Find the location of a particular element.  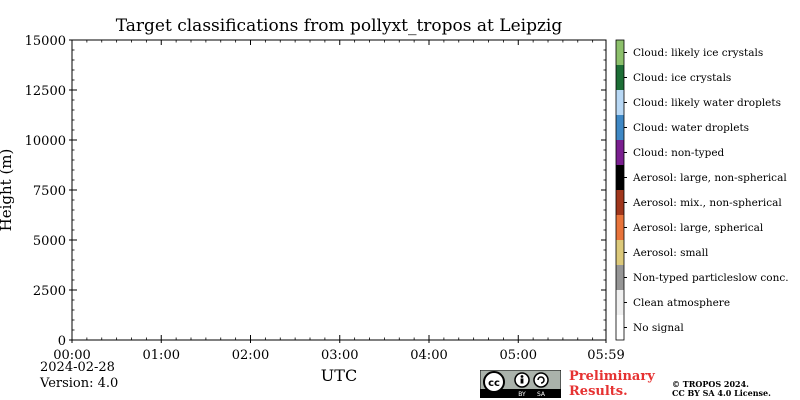

preliminary-line-1: Preliminary is located at coordinates (612, 376).